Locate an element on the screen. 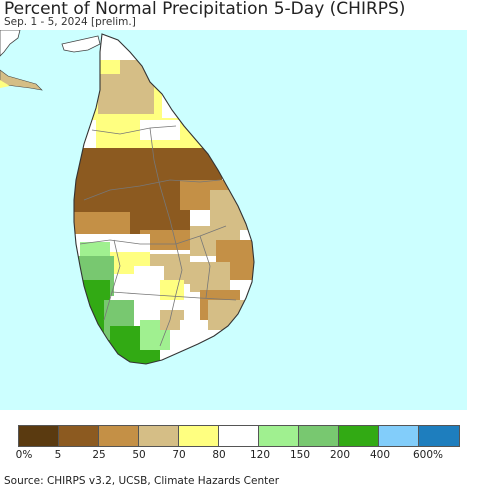 The height and width of the screenshot is (490, 480). legend-label: 50 is located at coordinates (139, 455).